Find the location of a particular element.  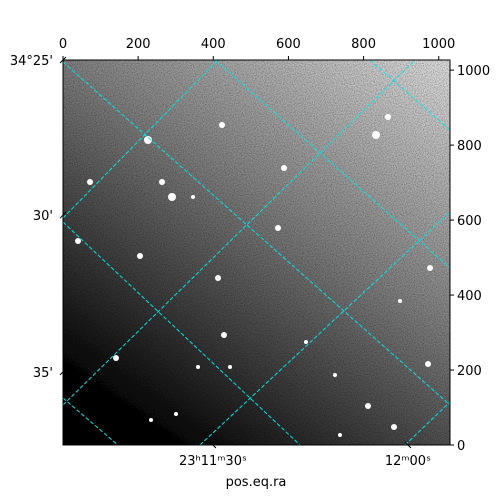

bottom-tick-label: 23ʰ11ᵐ30ˢ is located at coordinates (213, 461).